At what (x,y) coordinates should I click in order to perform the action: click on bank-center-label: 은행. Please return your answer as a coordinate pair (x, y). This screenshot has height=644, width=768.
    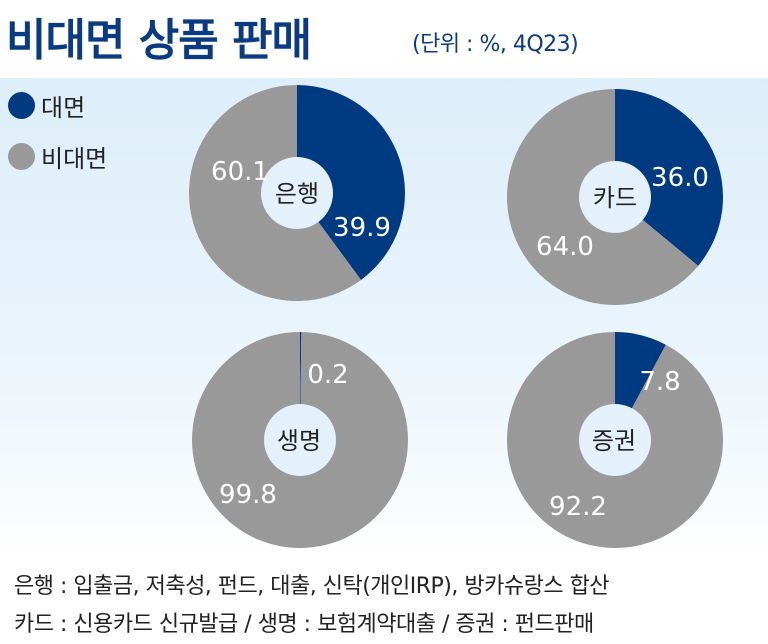
    Looking at the image, I should click on (297, 194).